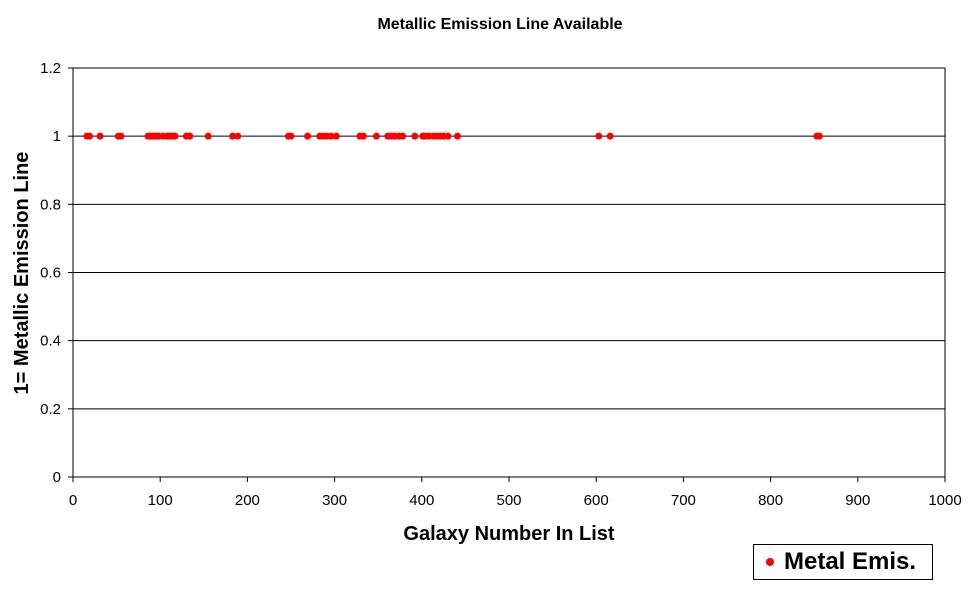  I want to click on x-tick-label: 400, so click(421, 500).